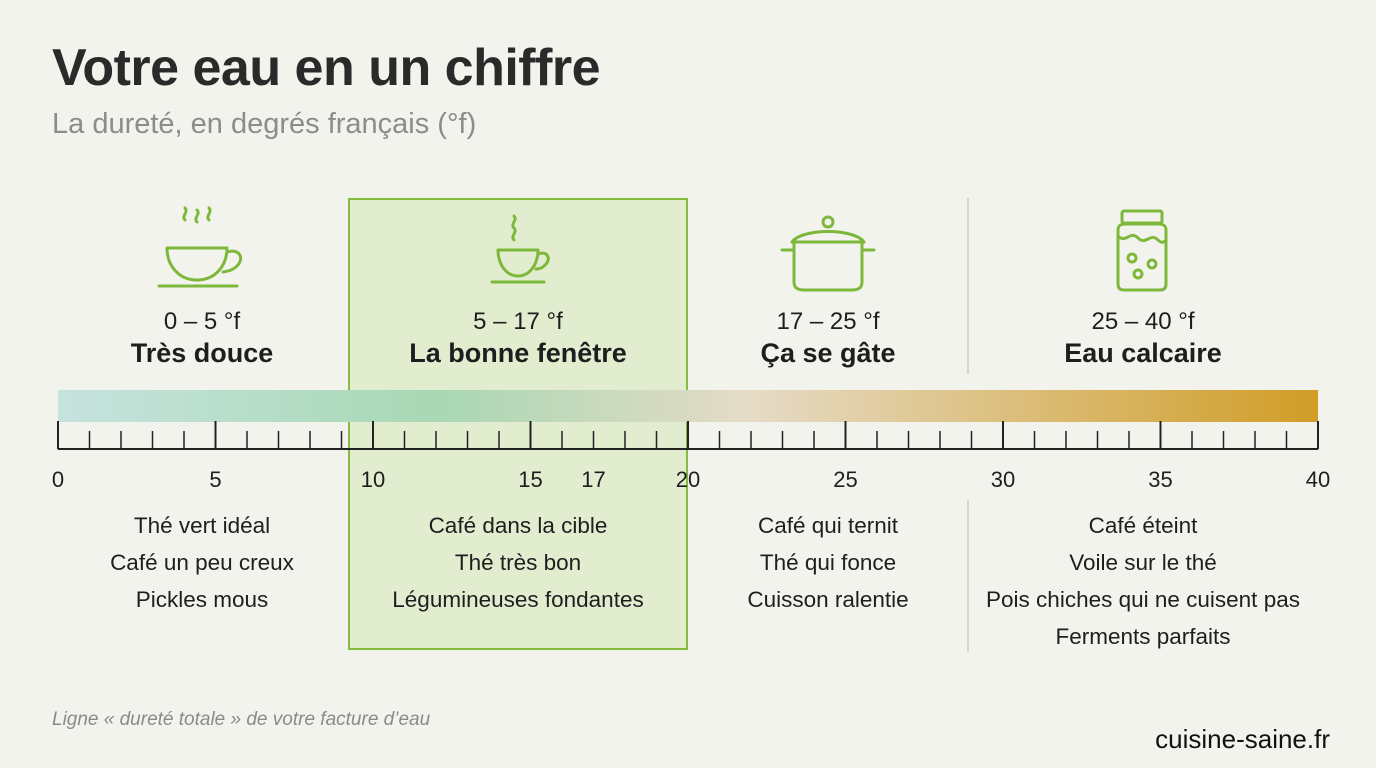  What do you see at coordinates (203, 251) in the screenshot?
I see `steaming-cup-icon` at bounding box center [203, 251].